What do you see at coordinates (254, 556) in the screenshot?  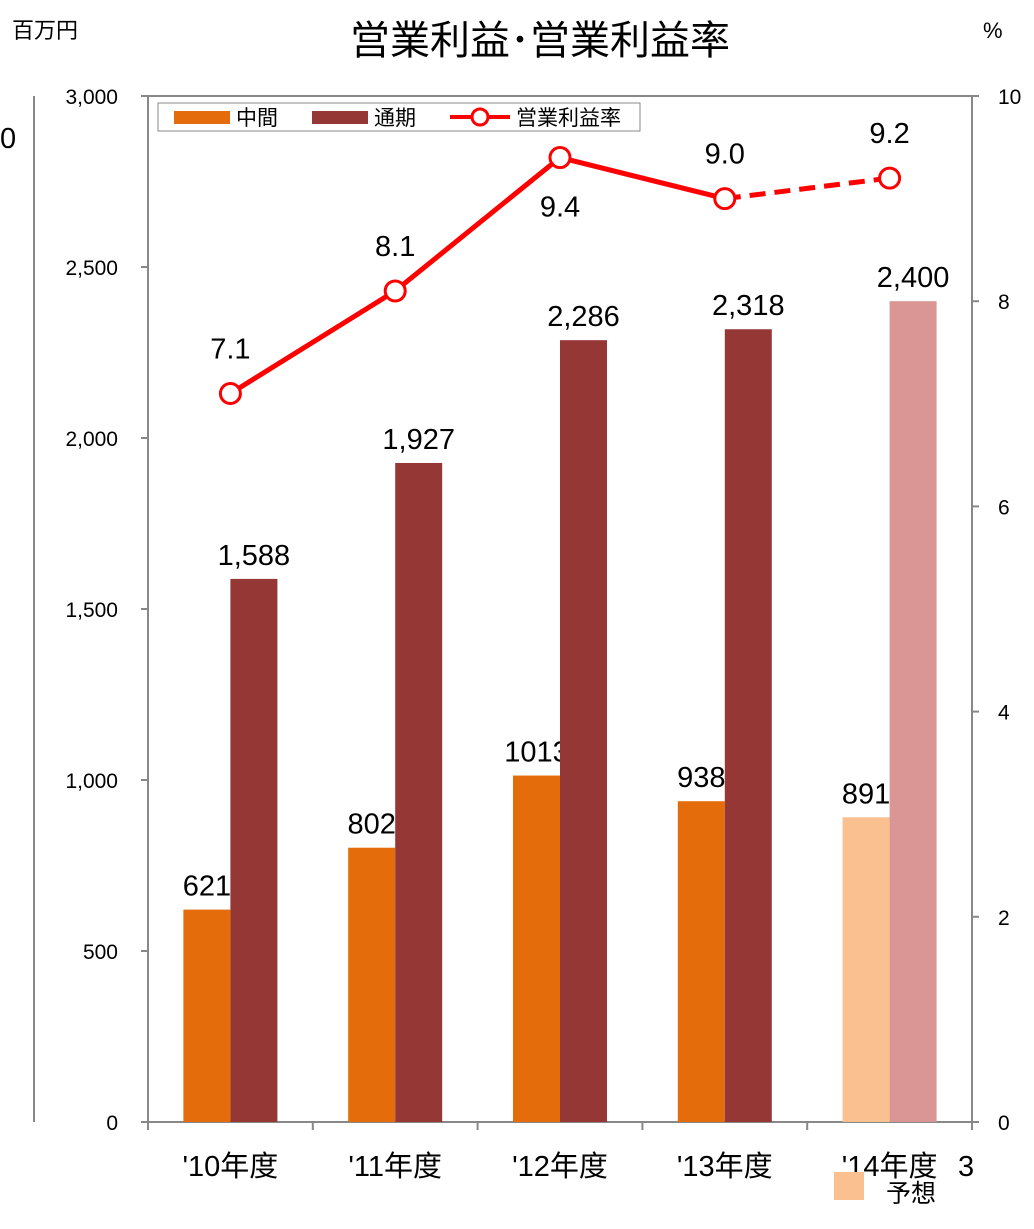 I see `bar-data-label: 1,588` at bounding box center [254, 556].